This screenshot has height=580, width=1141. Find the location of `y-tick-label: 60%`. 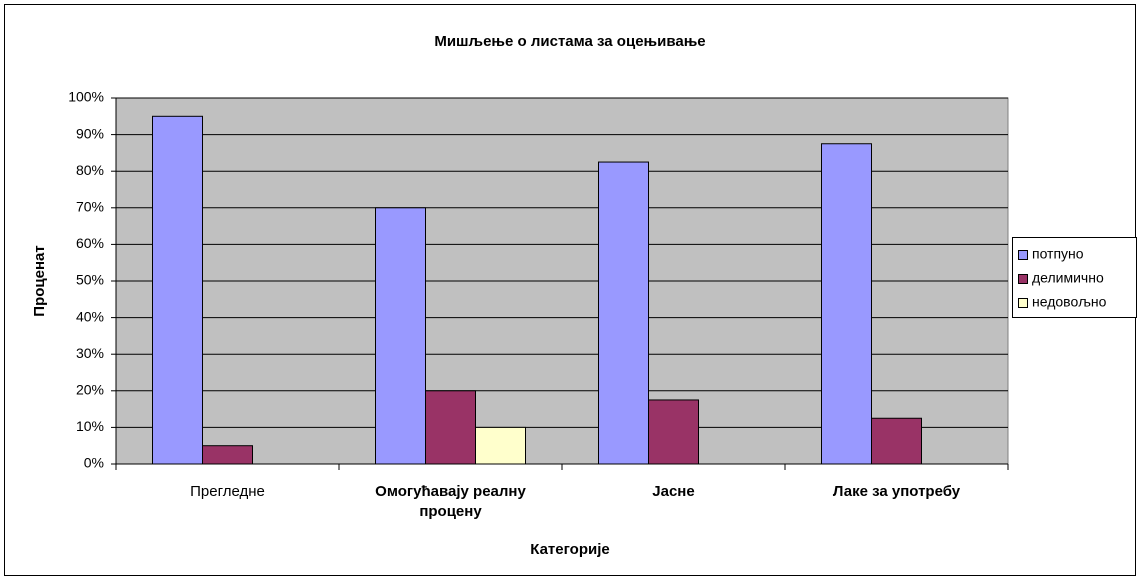

y-tick-label: 60% is located at coordinates (90, 243).